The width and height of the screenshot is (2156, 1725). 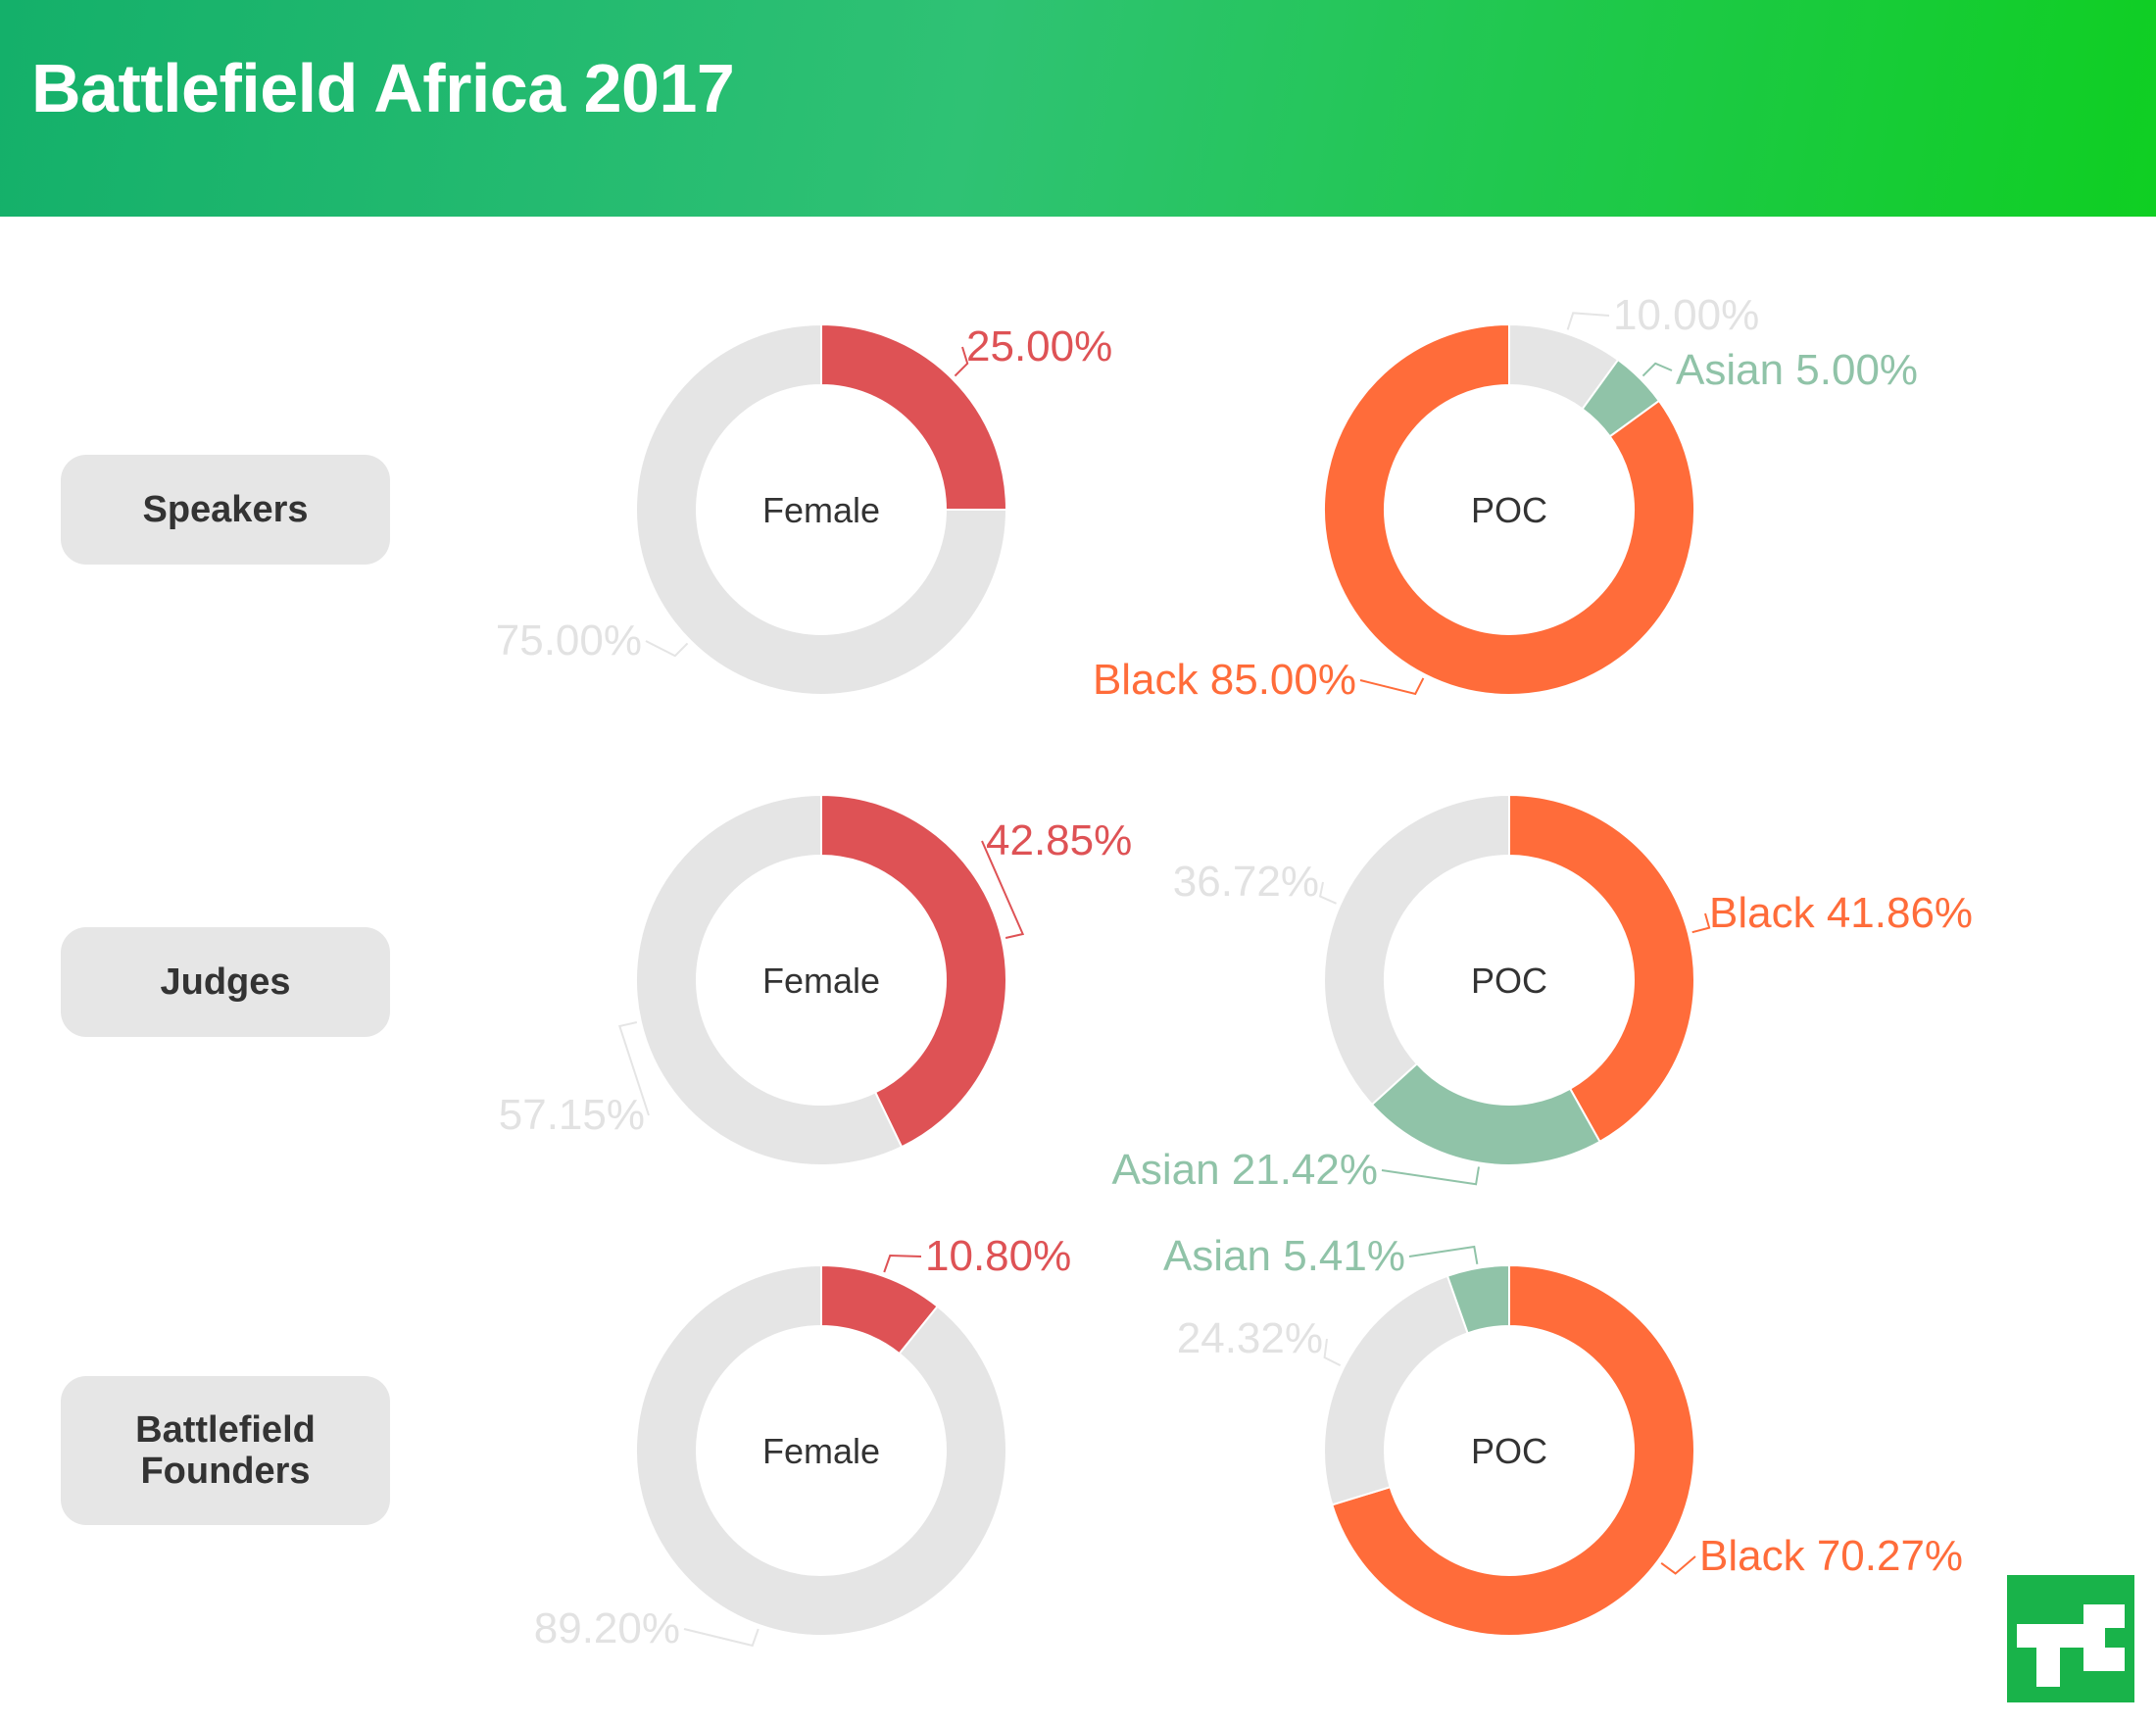 What do you see at coordinates (1284, 1256) in the screenshot?
I see `data-label-asian: Asian 5.41%` at bounding box center [1284, 1256].